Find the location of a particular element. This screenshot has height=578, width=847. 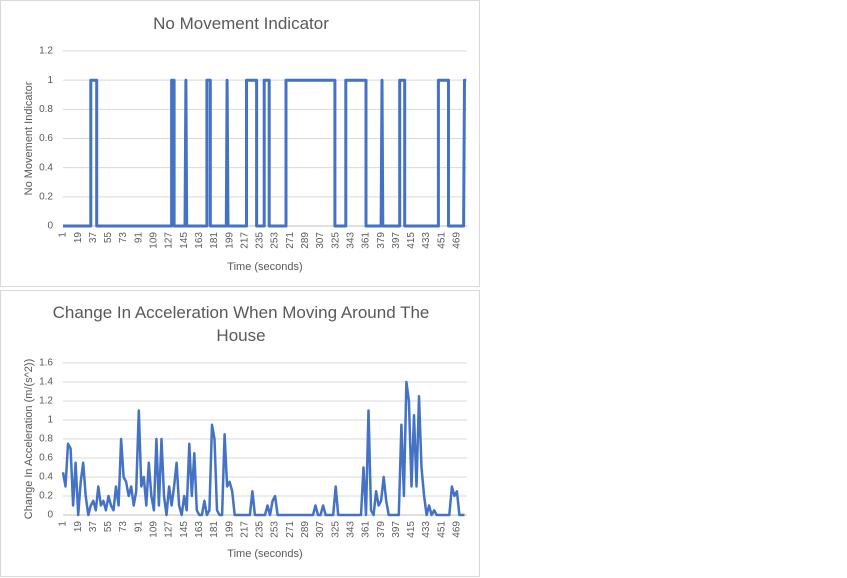

y-axis-label: No Movement Indicator is located at coordinates (29, 138).